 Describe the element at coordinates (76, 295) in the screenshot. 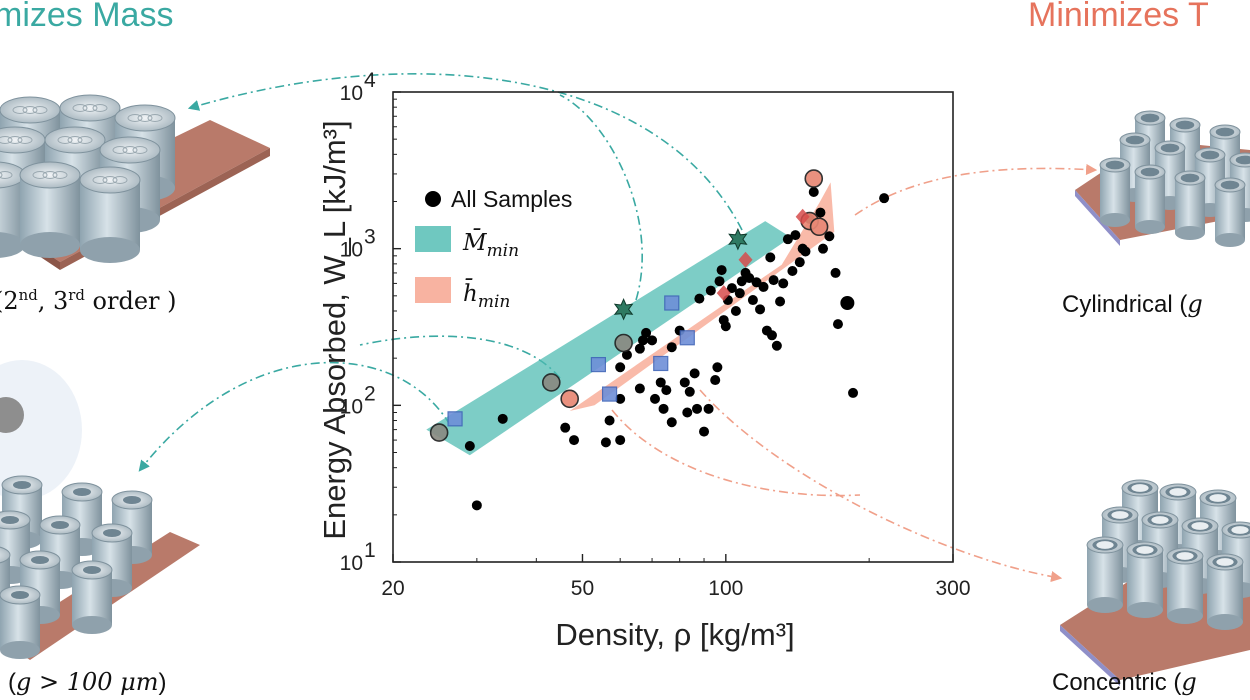

I see `caption-hierarchical-sup2: rd` at that location.